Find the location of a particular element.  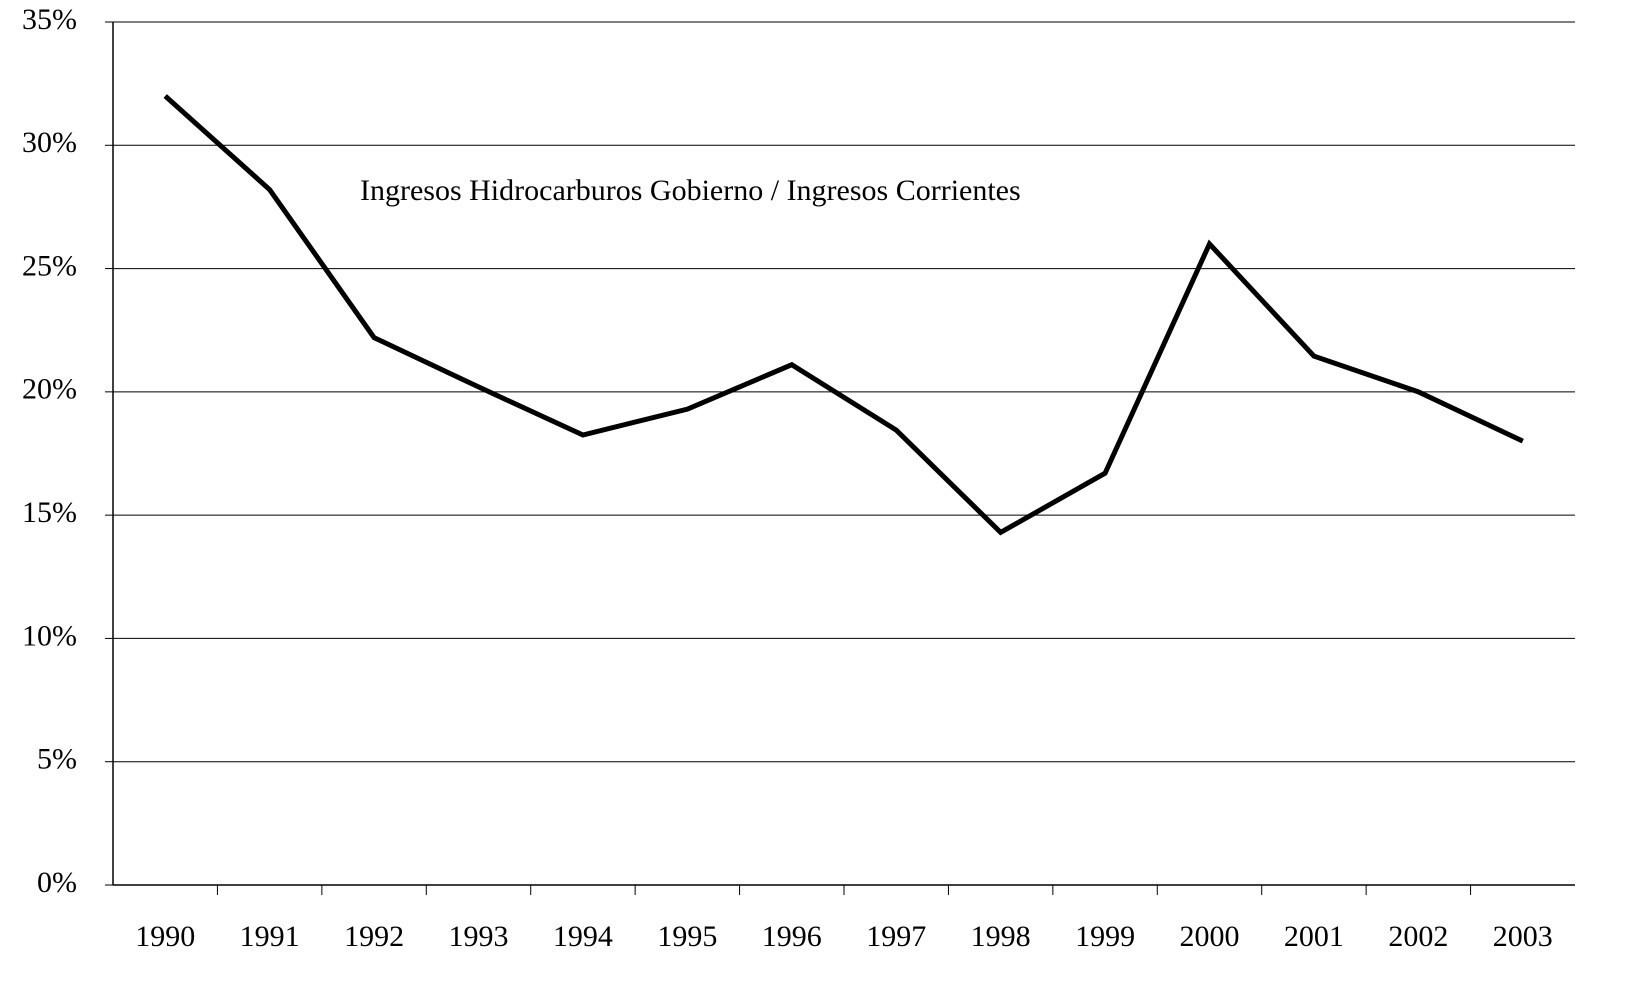

x-tick-label: 1997 is located at coordinates (896, 936).